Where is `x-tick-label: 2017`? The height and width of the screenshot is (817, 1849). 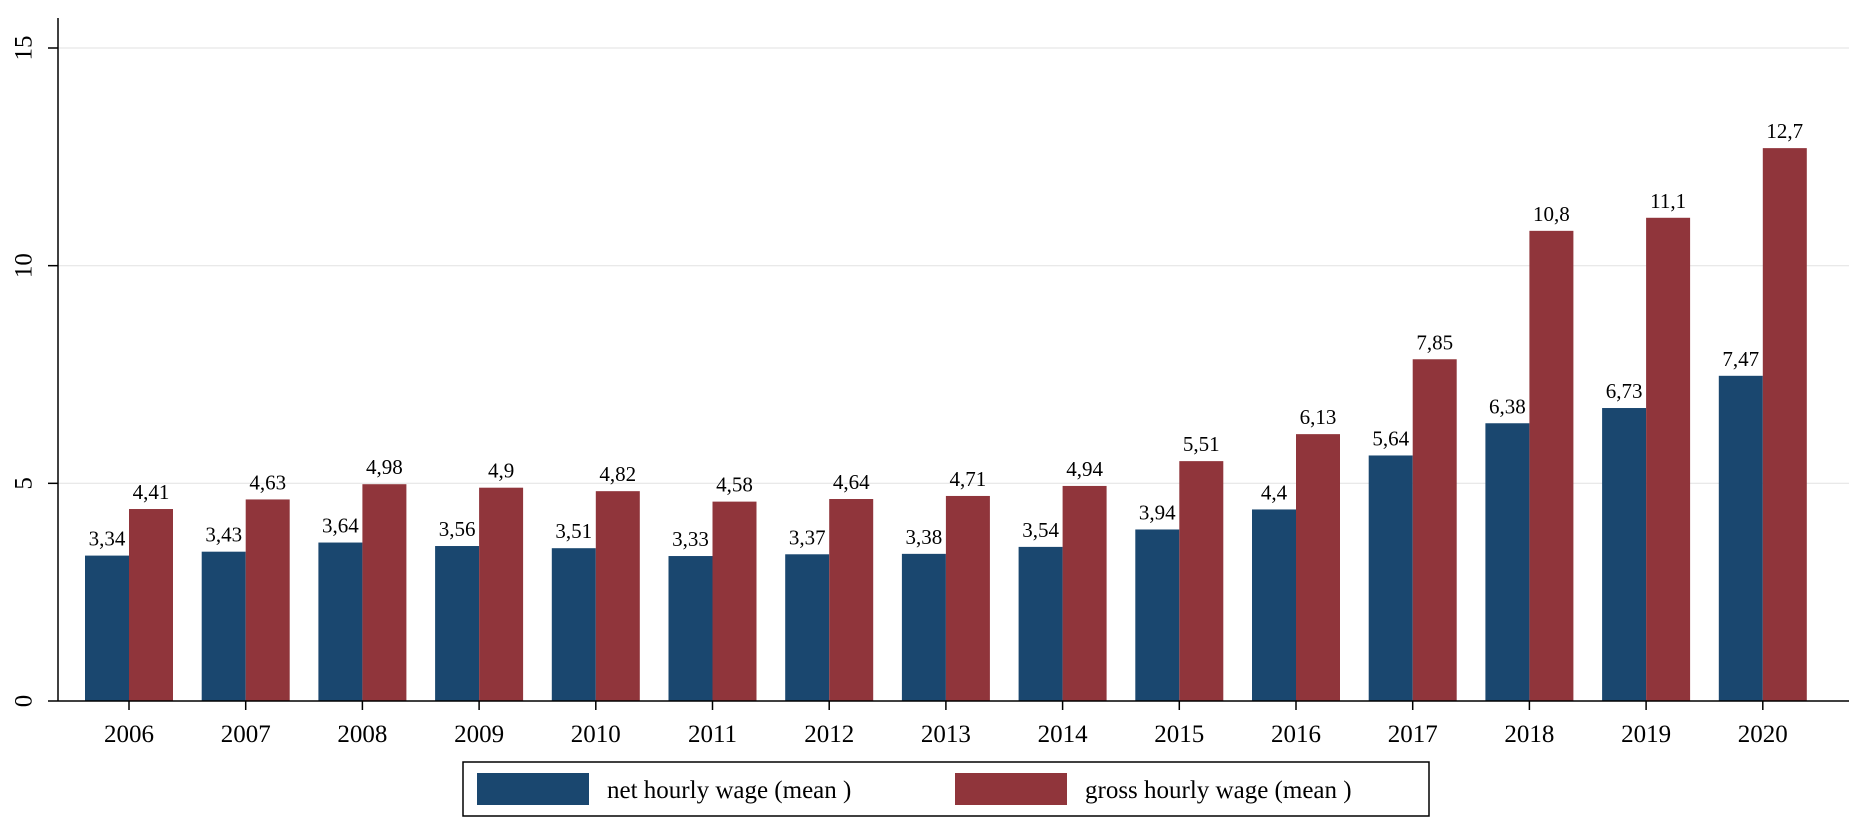 x-tick-label: 2017 is located at coordinates (1413, 734).